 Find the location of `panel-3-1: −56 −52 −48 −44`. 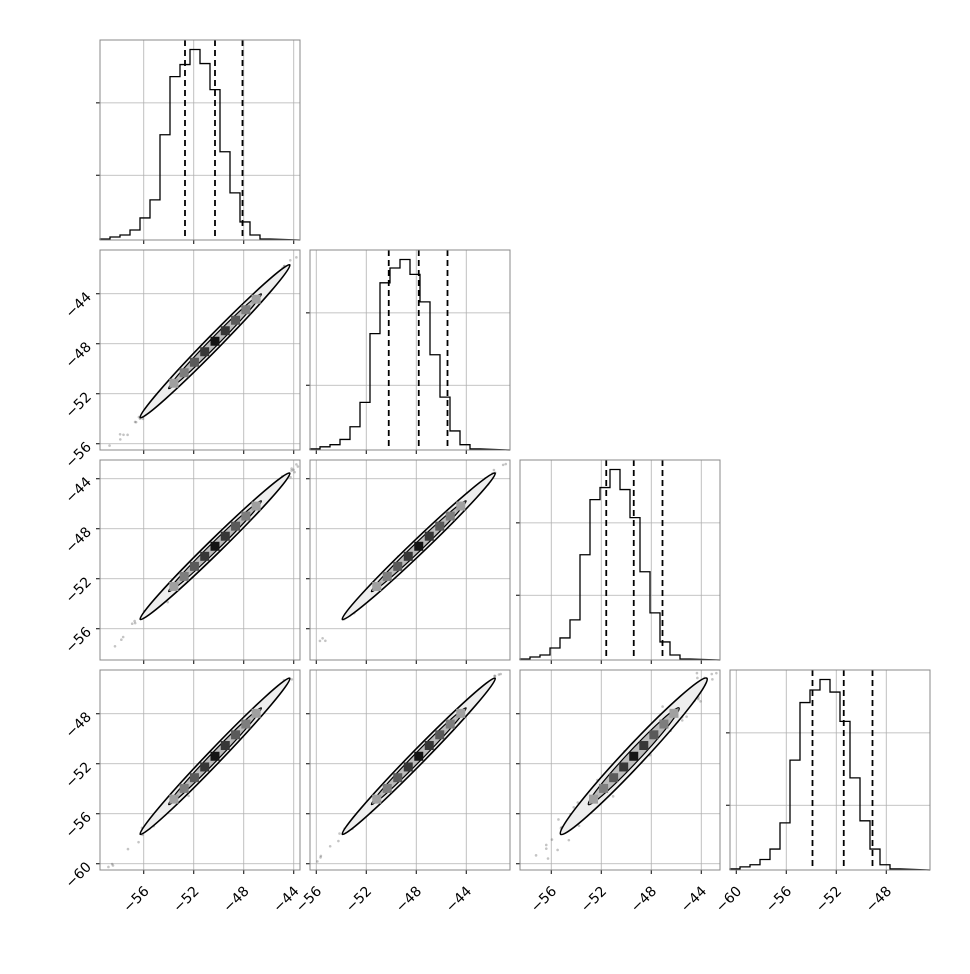

panel-3-1: −56 −52 −48 −44 is located at coordinates (402, 792).